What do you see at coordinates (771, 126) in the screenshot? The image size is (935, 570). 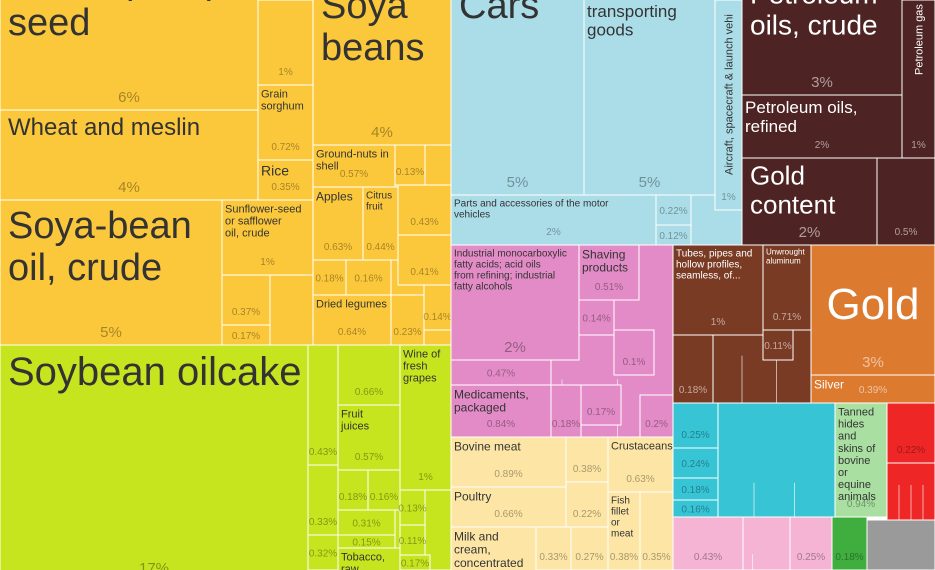 I see `tile-label-line: refined` at bounding box center [771, 126].